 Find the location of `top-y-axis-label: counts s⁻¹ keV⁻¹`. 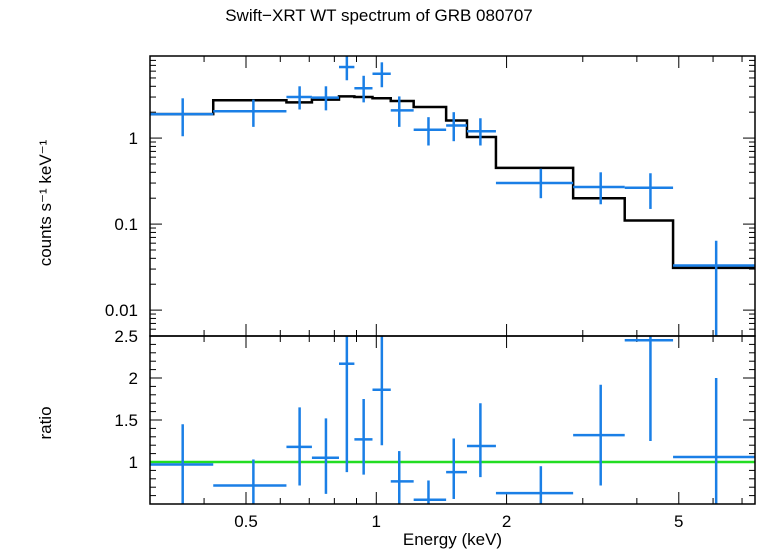

top-y-axis-label: counts s⁻¹ keV⁻¹ is located at coordinates (45, 203).